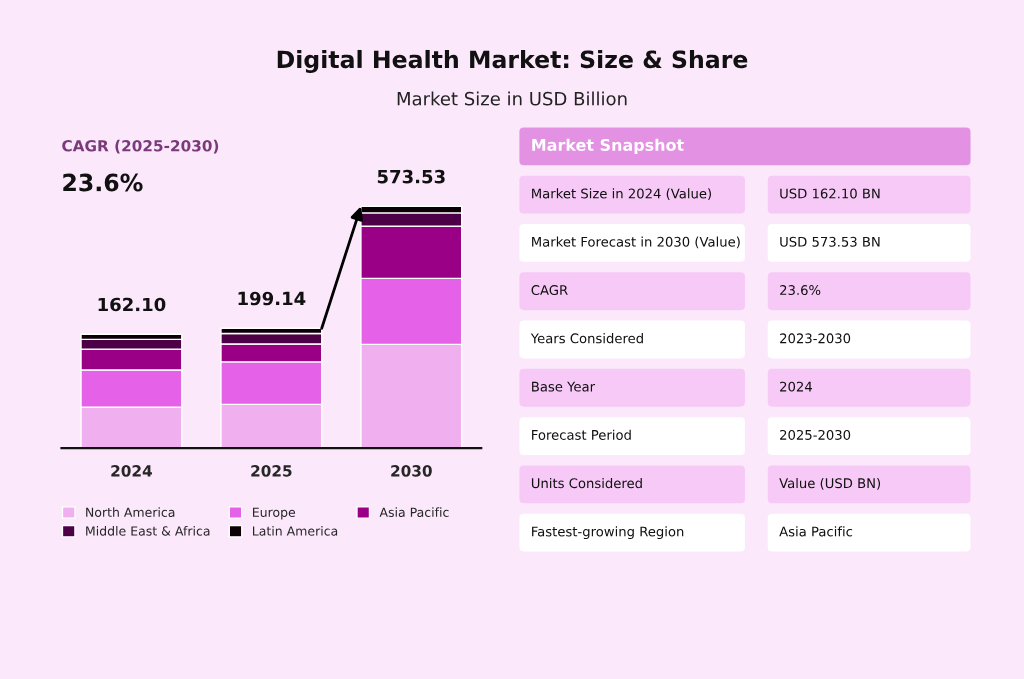 Image resolution: width=1024 pixels, height=679 pixels. What do you see at coordinates (512, 61) in the screenshot?
I see `chart-title: Digital Health Market: Size & Share` at bounding box center [512, 61].